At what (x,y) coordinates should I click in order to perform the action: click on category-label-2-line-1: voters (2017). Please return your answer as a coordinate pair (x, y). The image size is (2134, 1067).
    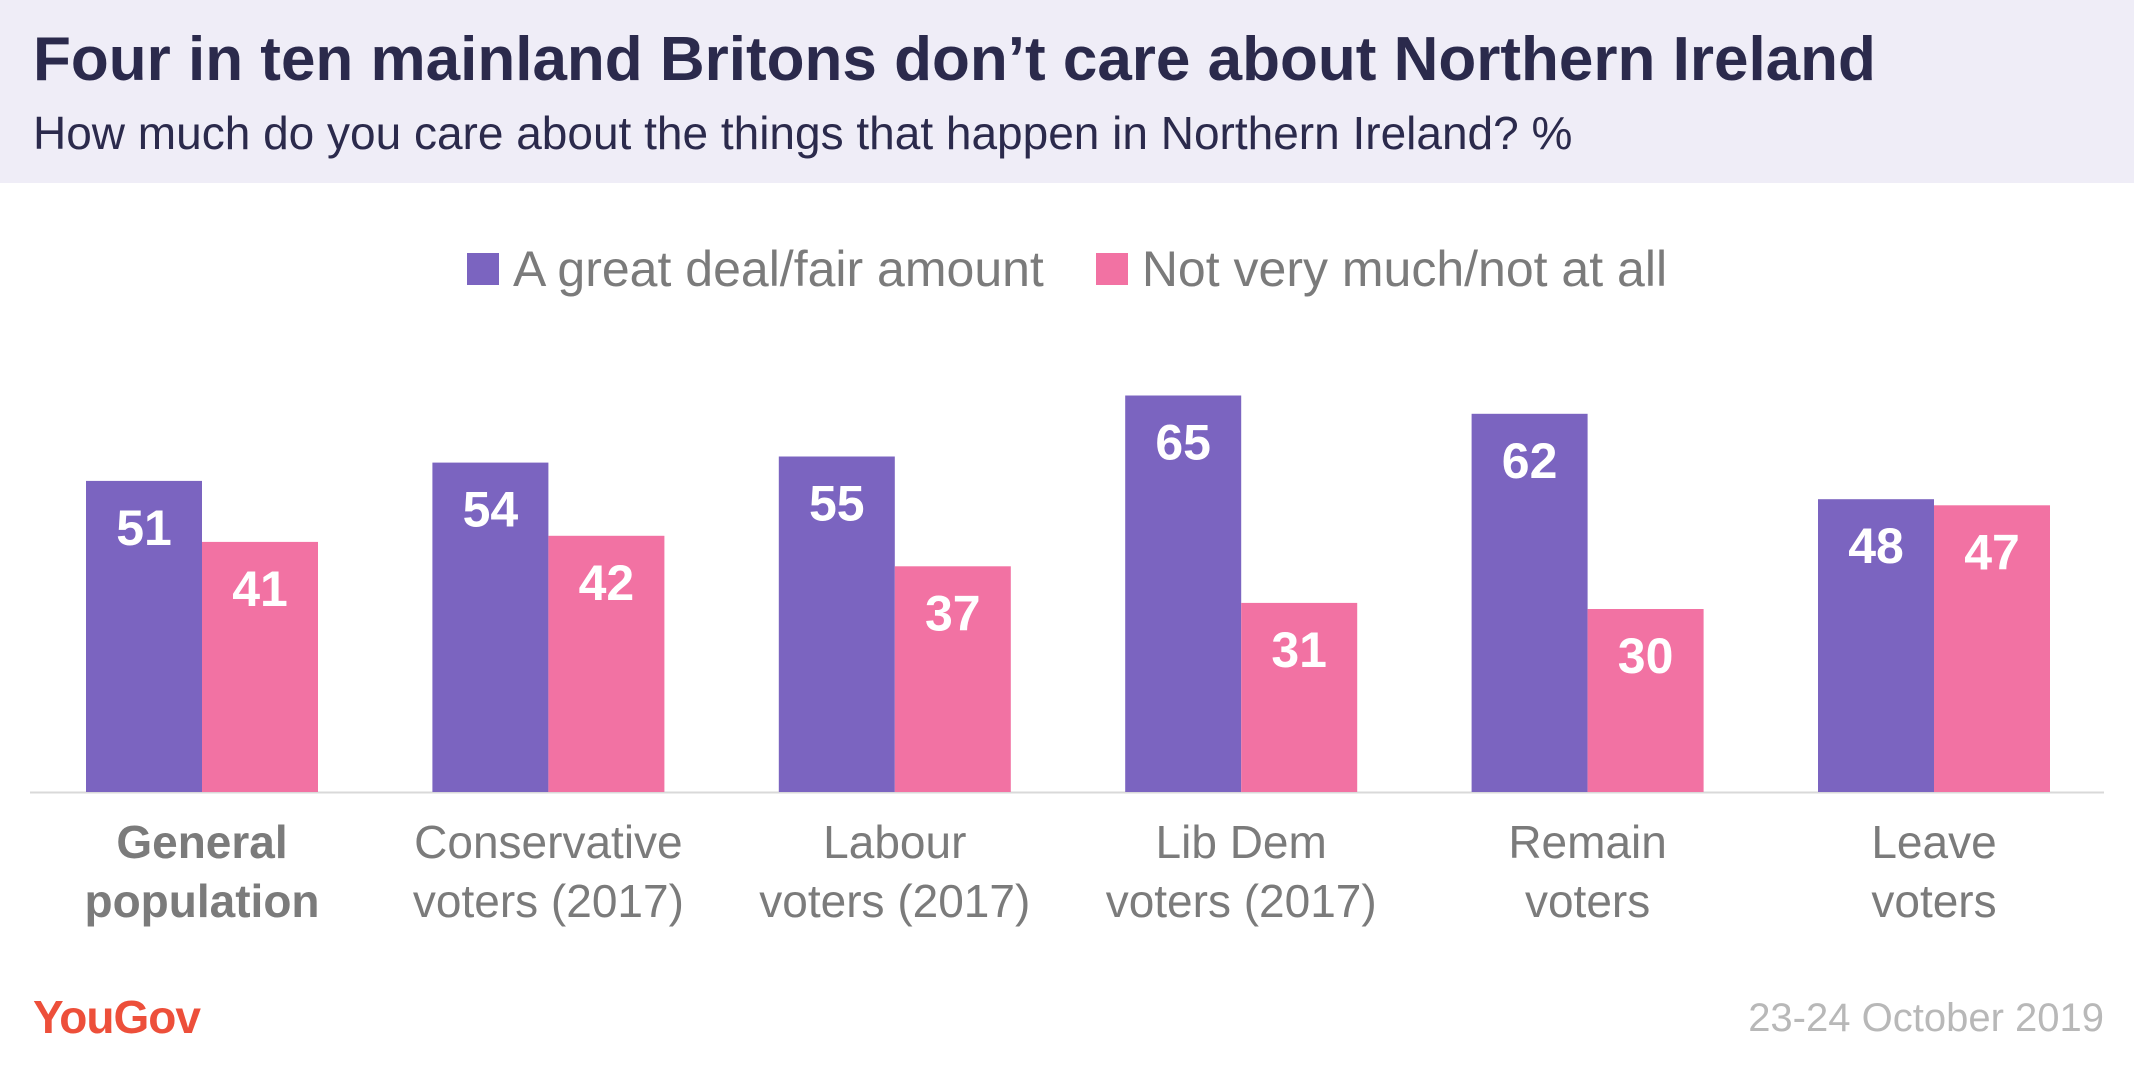
    Looking at the image, I should click on (894, 901).